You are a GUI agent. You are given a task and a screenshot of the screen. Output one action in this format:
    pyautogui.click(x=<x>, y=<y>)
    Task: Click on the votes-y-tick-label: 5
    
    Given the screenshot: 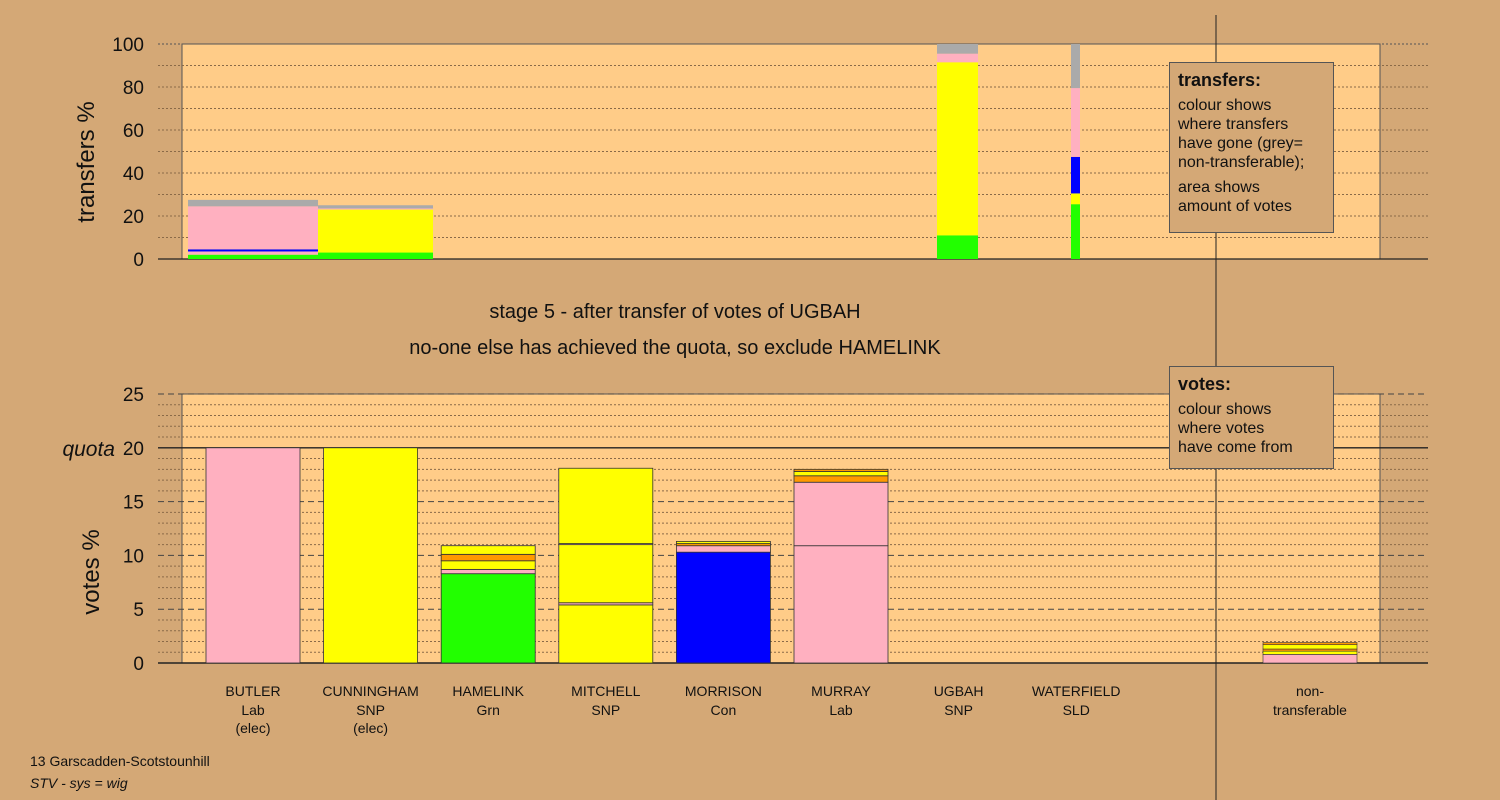 What is the action you would take?
    pyautogui.click(x=138, y=610)
    